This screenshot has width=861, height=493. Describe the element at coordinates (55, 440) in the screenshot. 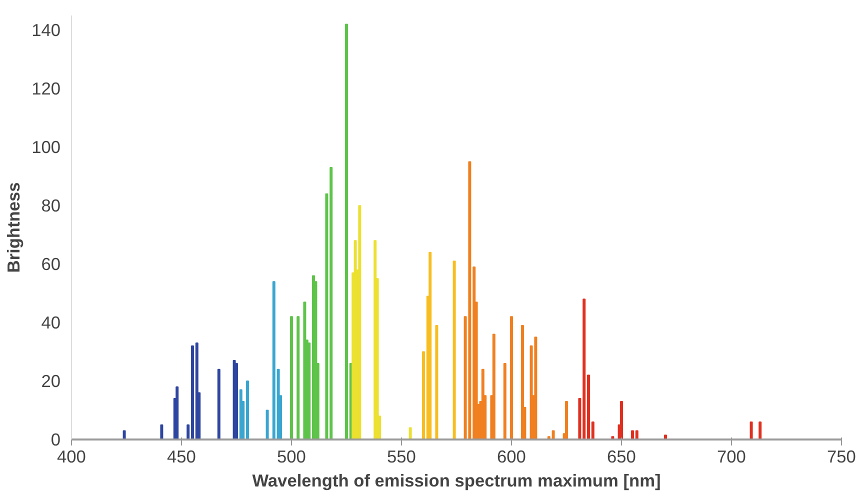

I see `y-tick-label: 0` at that location.